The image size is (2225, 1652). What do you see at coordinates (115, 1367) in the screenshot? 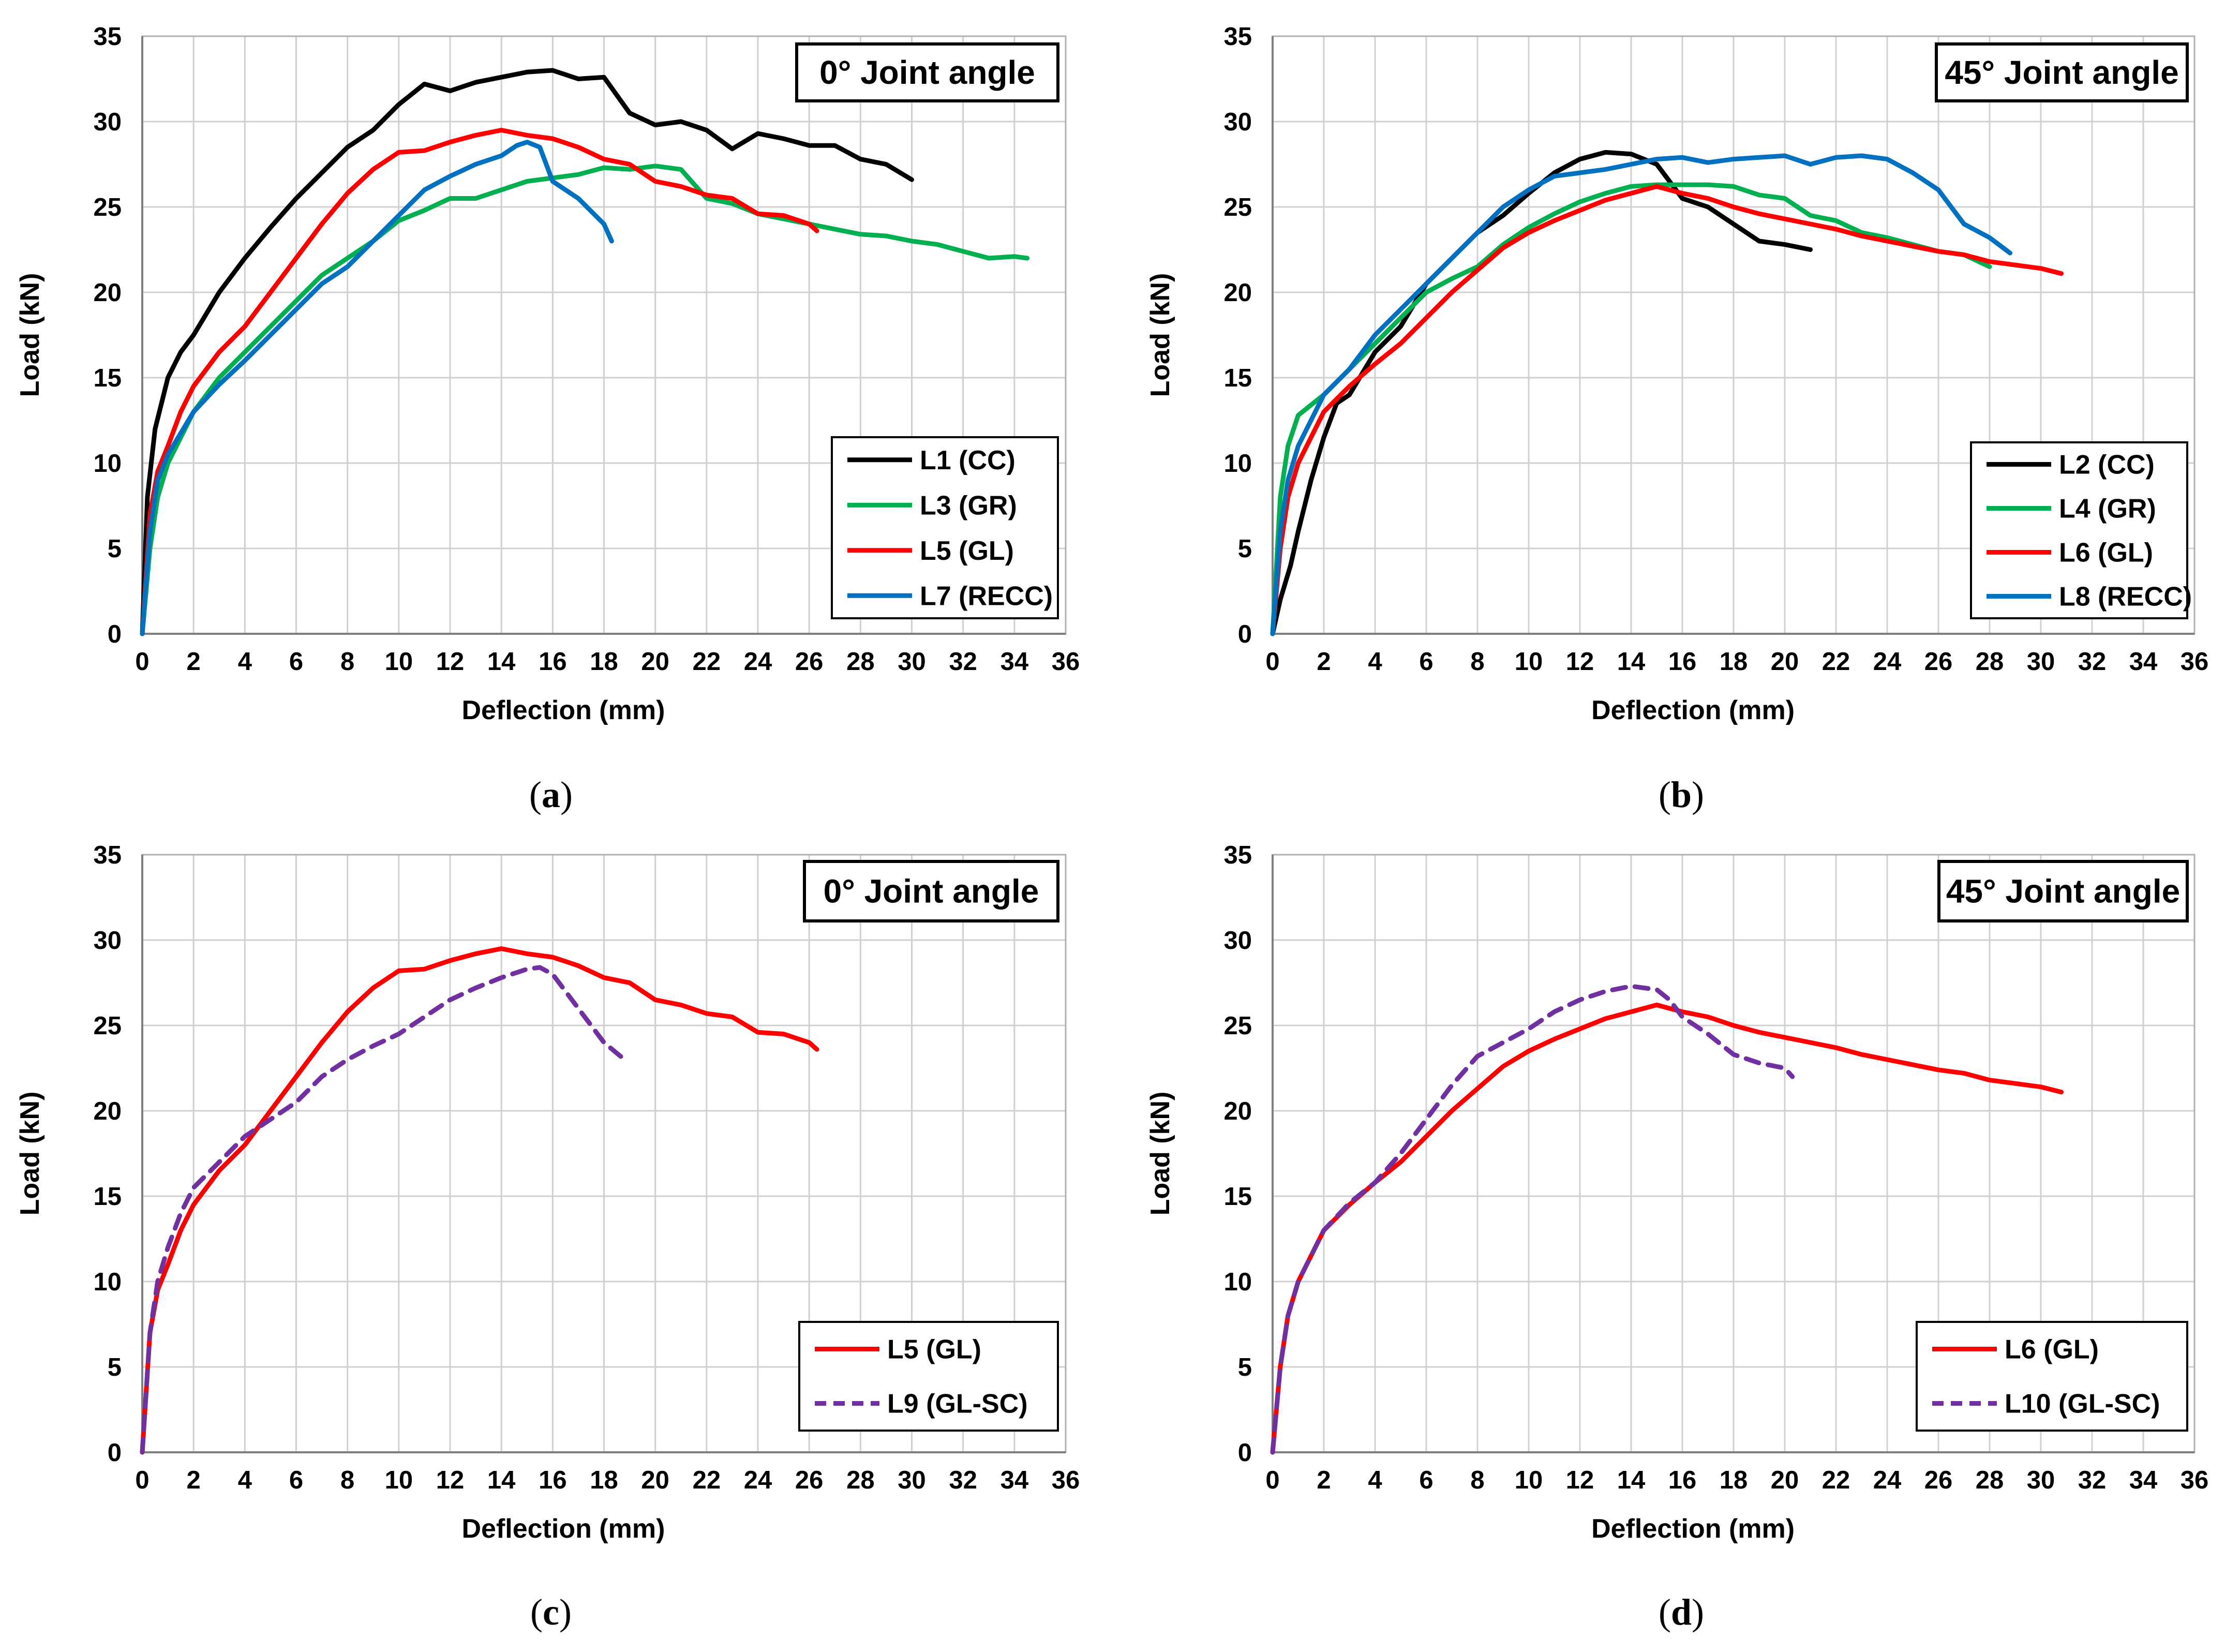
I see `y-tick-label: 5` at bounding box center [115, 1367].